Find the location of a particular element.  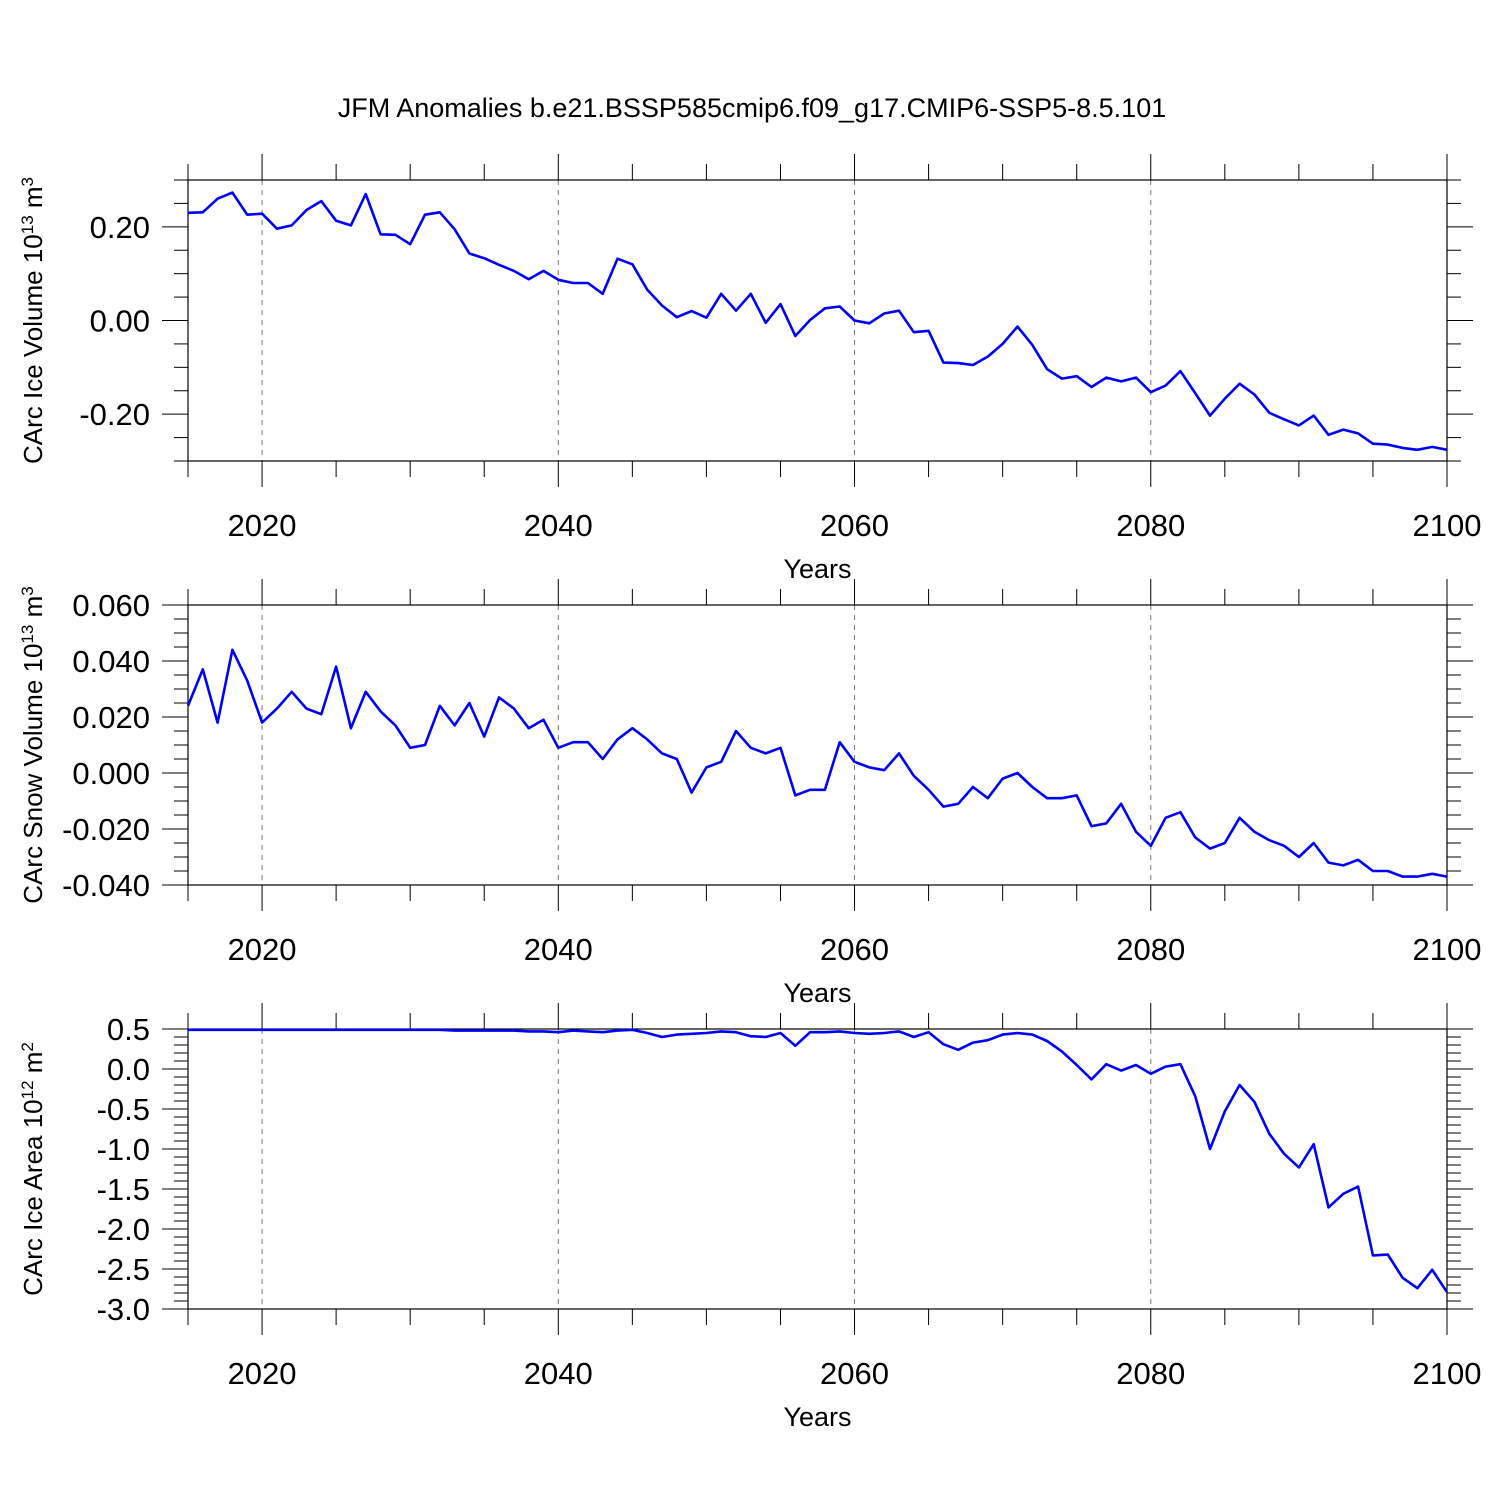

y-axis-label: CArc Ice Area 1012 m2 is located at coordinates (33, 1169).